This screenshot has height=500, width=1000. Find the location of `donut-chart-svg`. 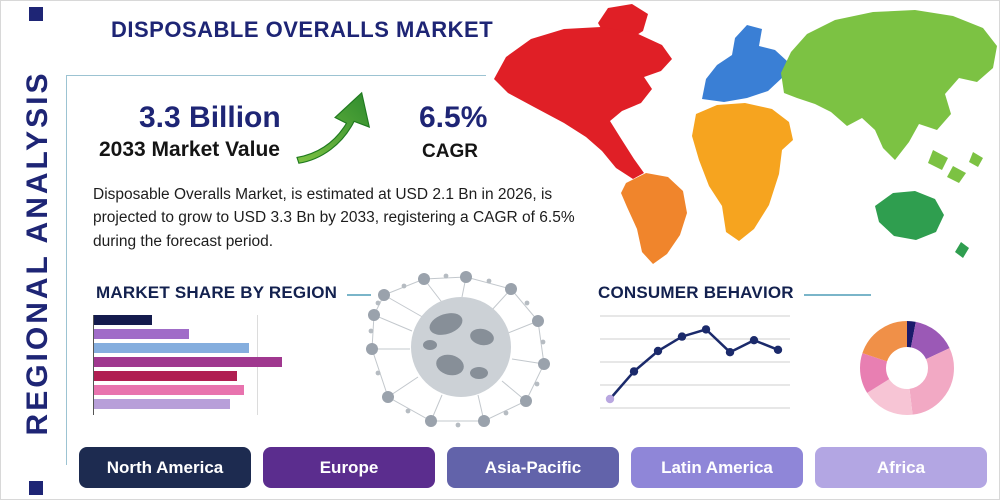

donut-chart-svg is located at coordinates (907, 368).